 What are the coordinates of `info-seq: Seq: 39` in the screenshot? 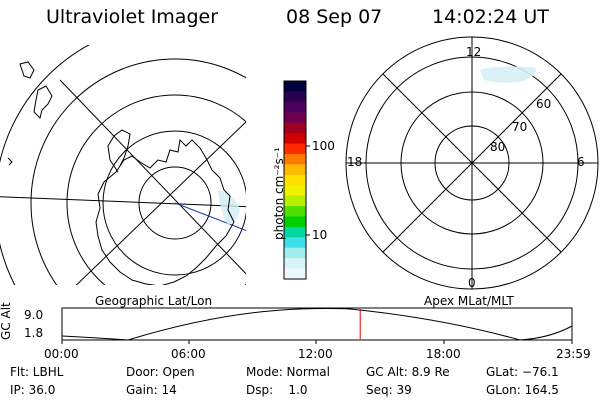 It's located at (389, 390).